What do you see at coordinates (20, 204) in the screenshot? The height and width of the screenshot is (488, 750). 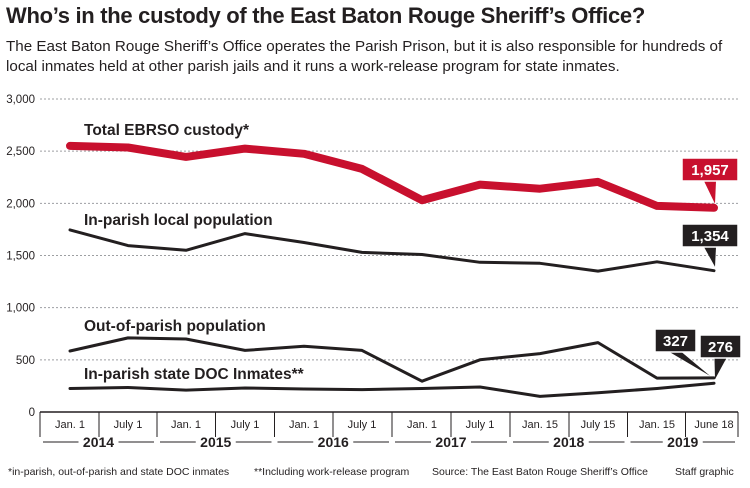 I see `y-tick-label: 2,000` at bounding box center [20, 204].